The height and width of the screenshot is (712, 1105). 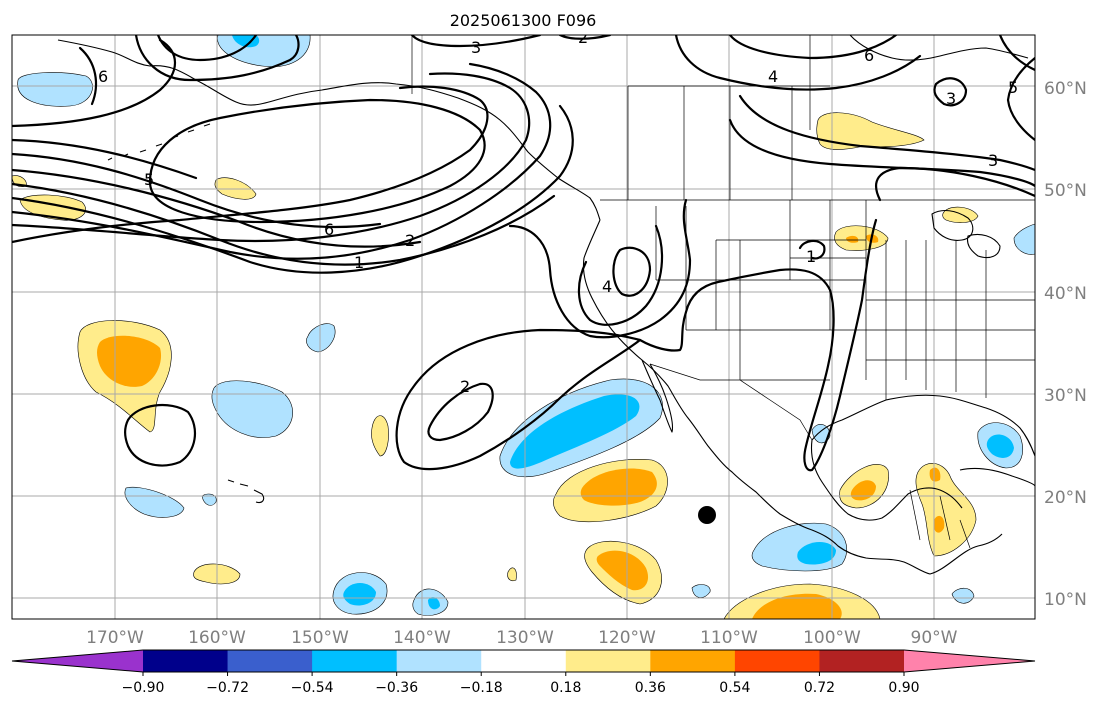 I want to click on yucatan-coast, so click(x=886, y=480).